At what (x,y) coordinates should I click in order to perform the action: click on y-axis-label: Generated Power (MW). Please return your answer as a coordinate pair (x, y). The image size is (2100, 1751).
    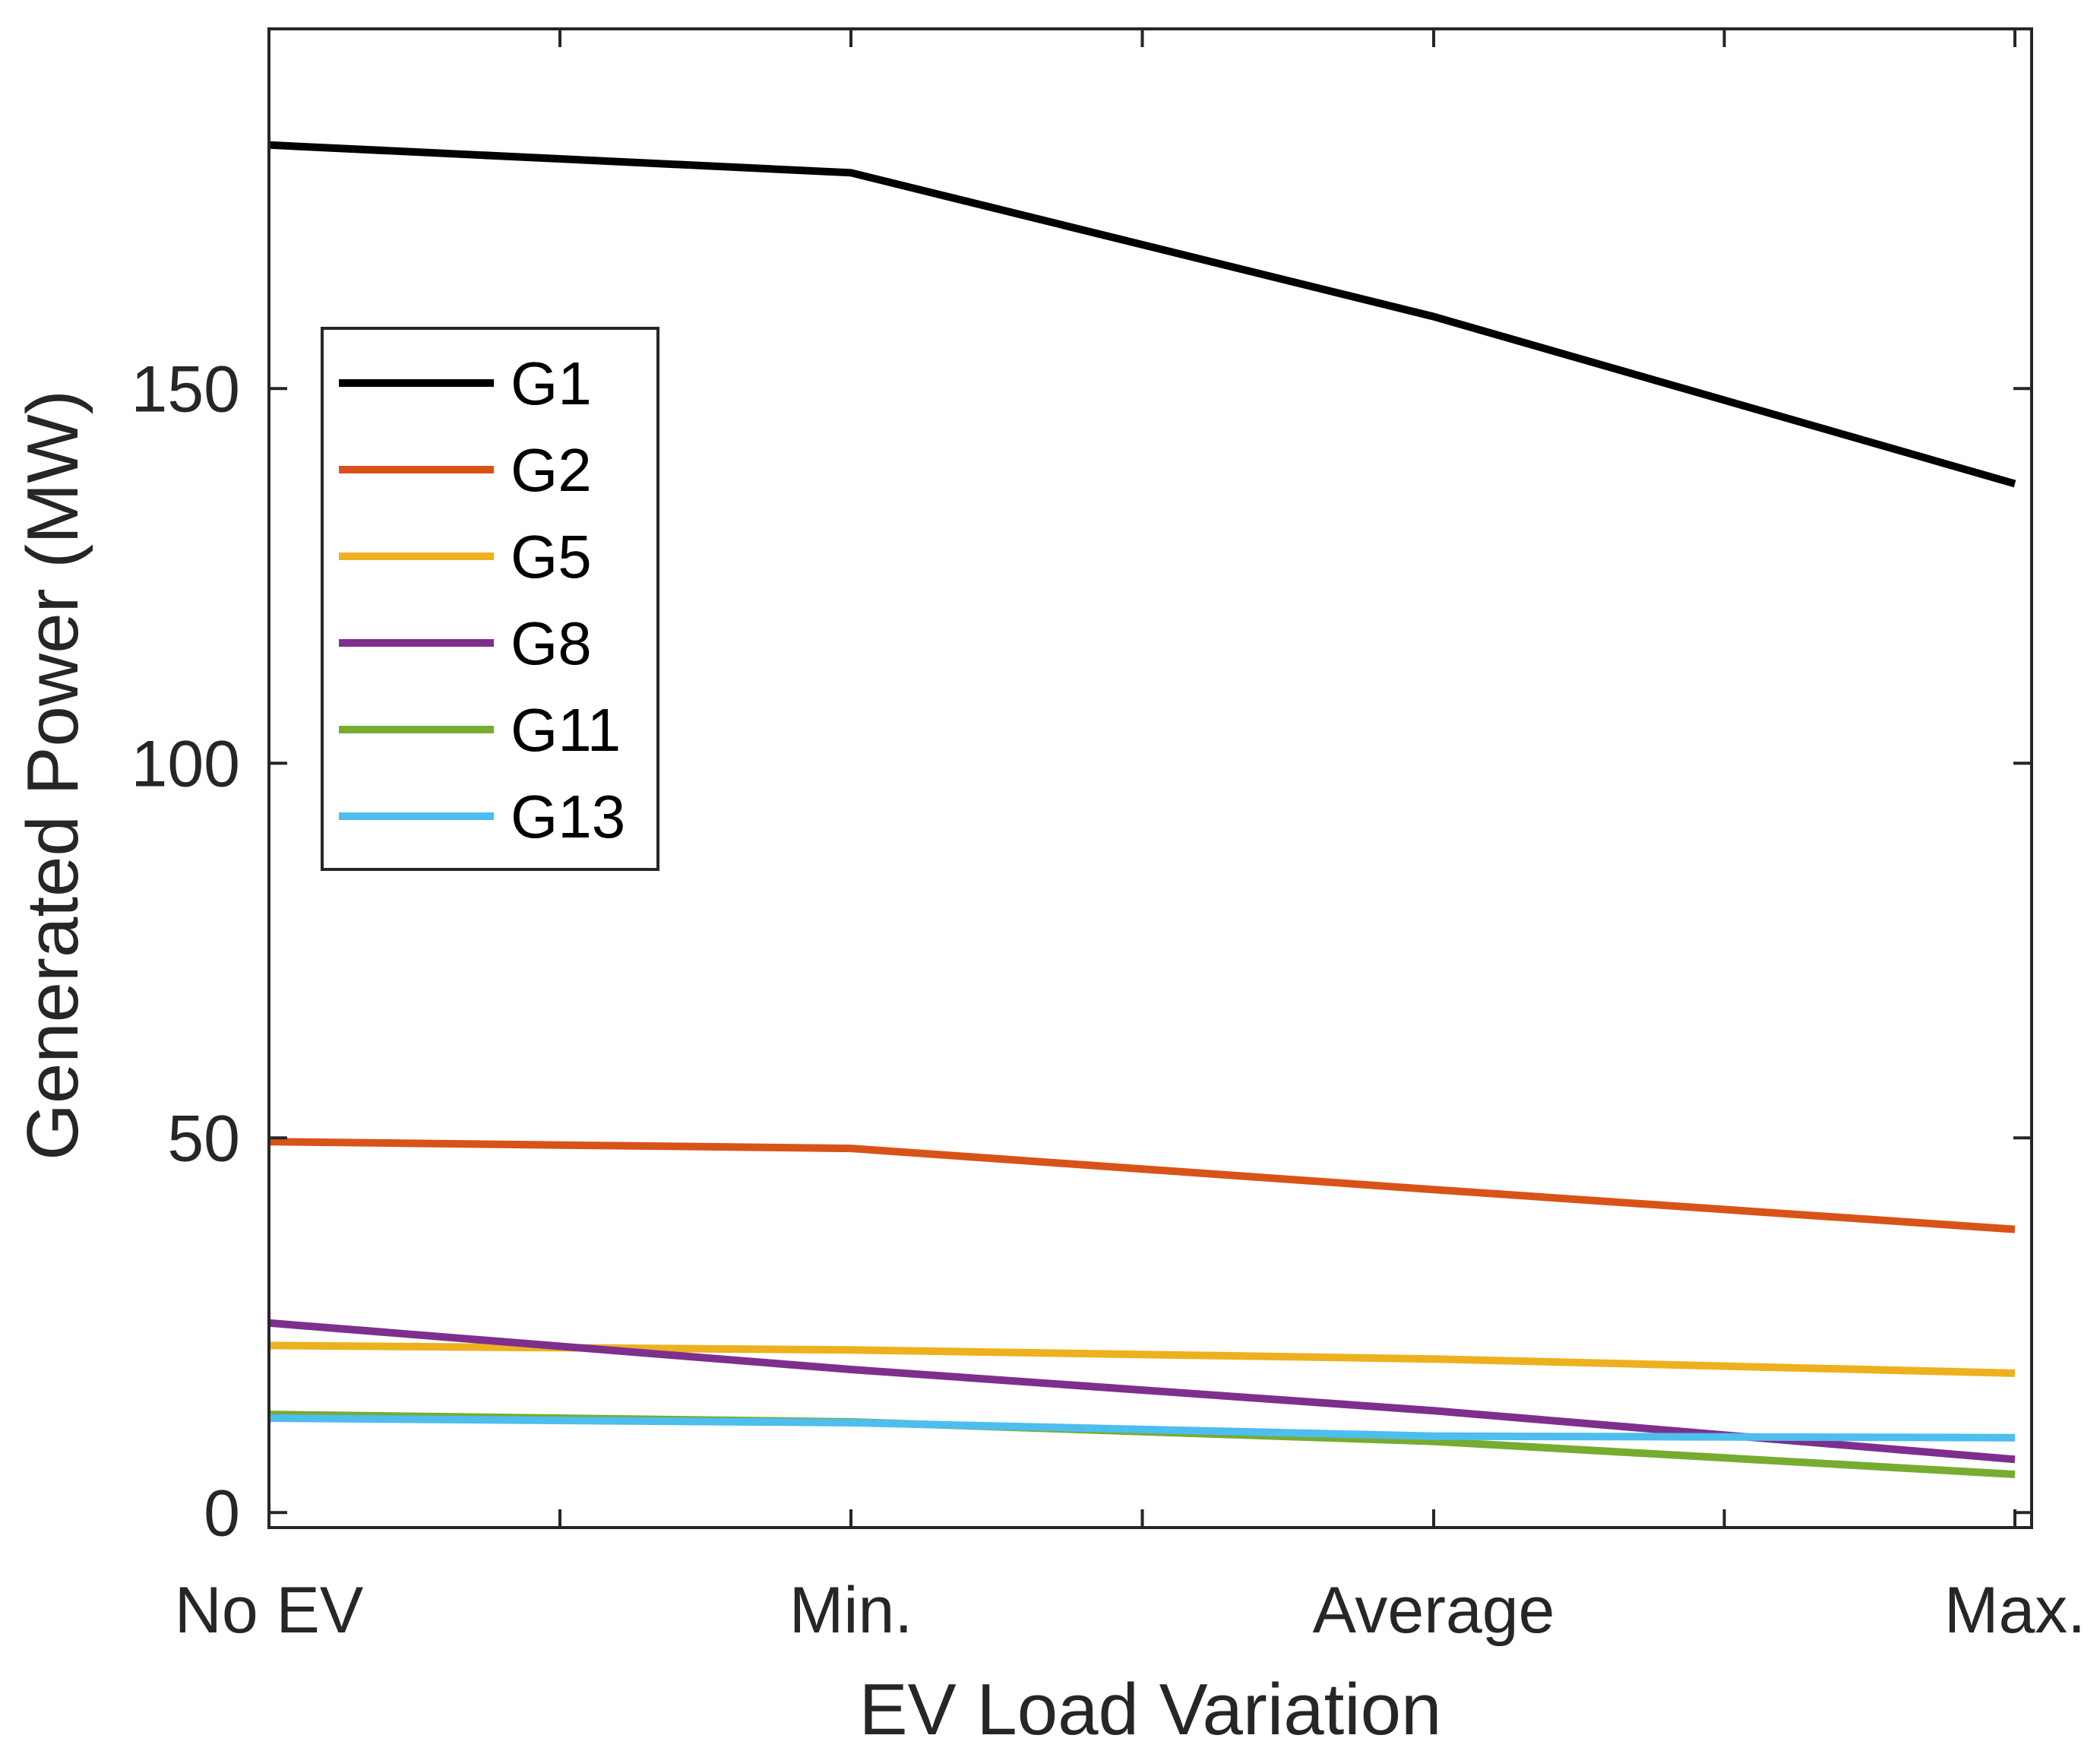
    Looking at the image, I should click on (52, 775).